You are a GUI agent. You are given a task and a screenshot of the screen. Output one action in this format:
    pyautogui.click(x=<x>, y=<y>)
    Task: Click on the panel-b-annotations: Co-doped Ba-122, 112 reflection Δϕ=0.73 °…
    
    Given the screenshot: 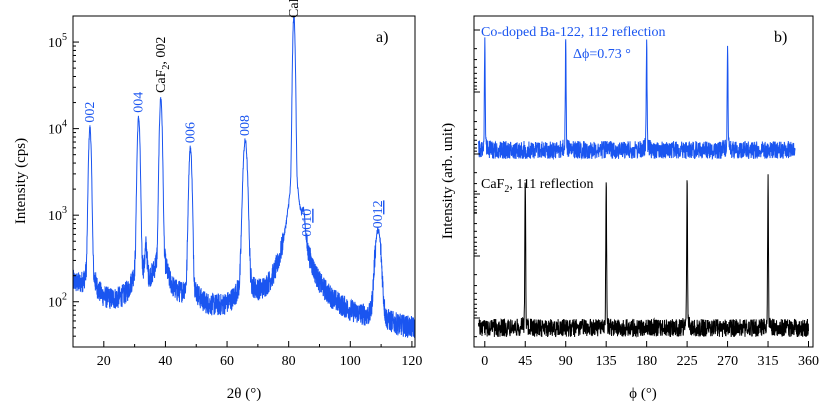 What is the action you would take?
    pyautogui.click(x=573, y=110)
    